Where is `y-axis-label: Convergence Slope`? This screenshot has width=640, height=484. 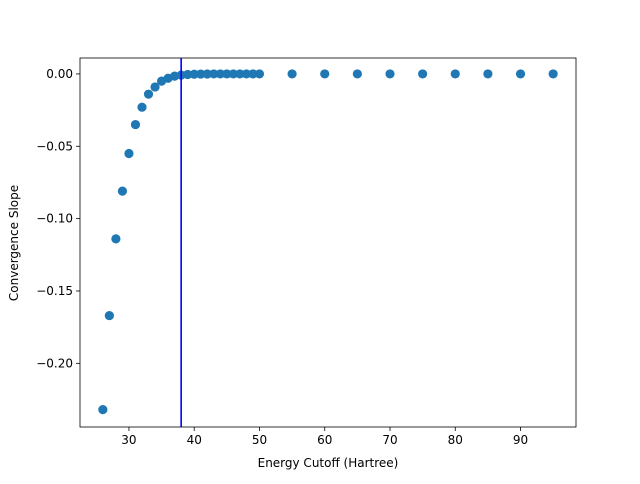
y-axis-label: Convergence Slope is located at coordinates (14, 243).